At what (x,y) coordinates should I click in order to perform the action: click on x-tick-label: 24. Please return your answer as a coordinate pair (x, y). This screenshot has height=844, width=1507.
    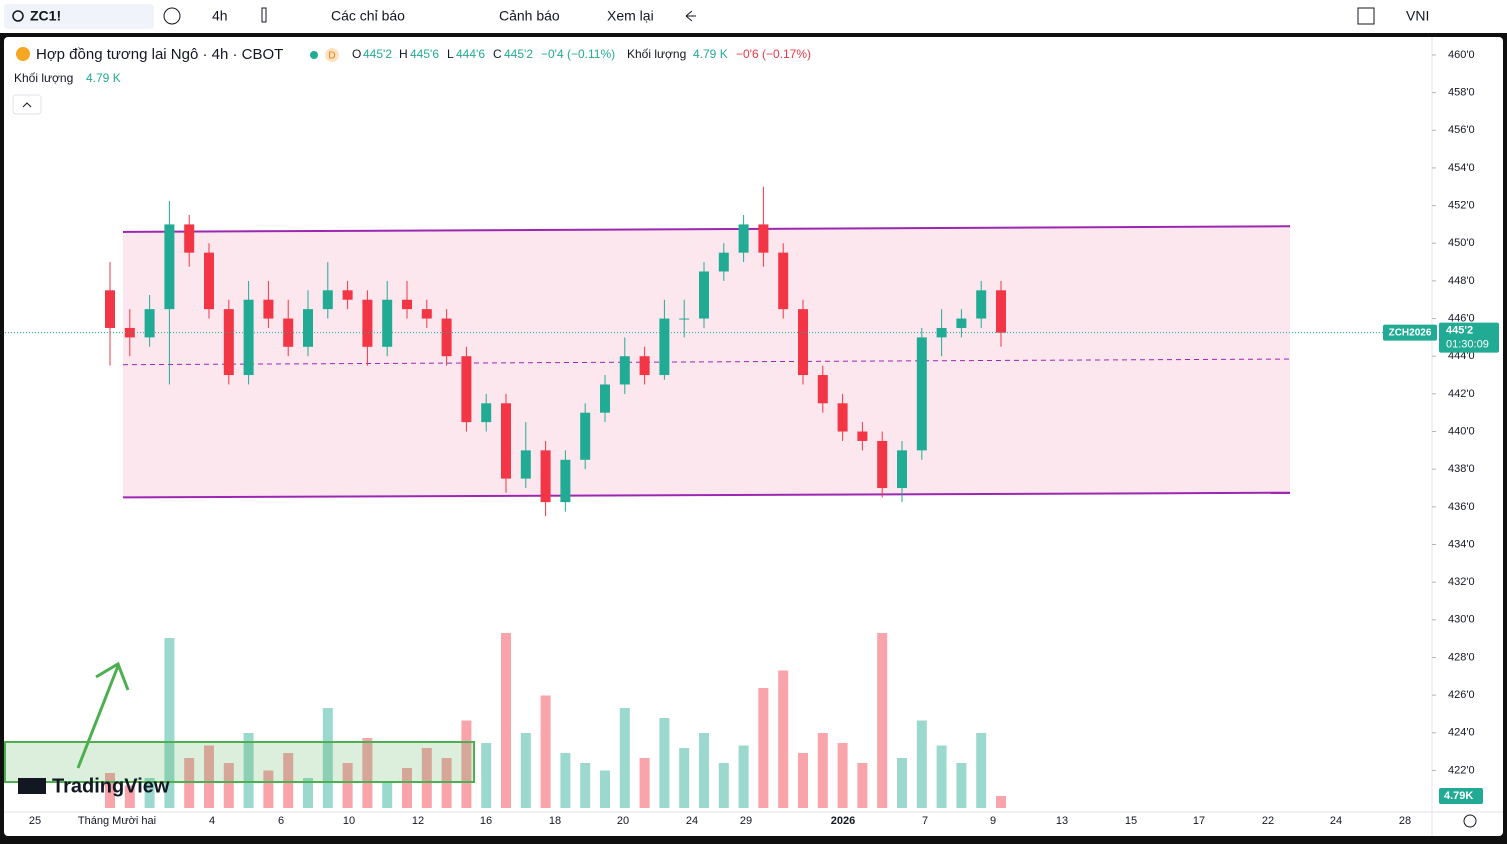
    Looking at the image, I should click on (1336, 821).